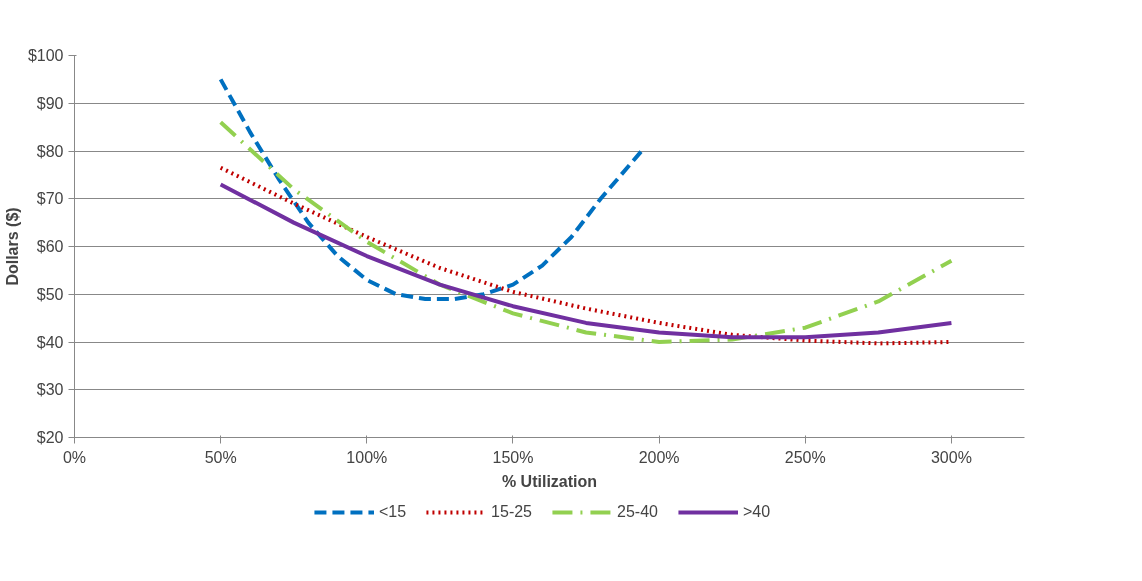 The width and height of the screenshot is (1142, 581). What do you see at coordinates (50, 437) in the screenshot?
I see `y-tick-label: $20` at bounding box center [50, 437].